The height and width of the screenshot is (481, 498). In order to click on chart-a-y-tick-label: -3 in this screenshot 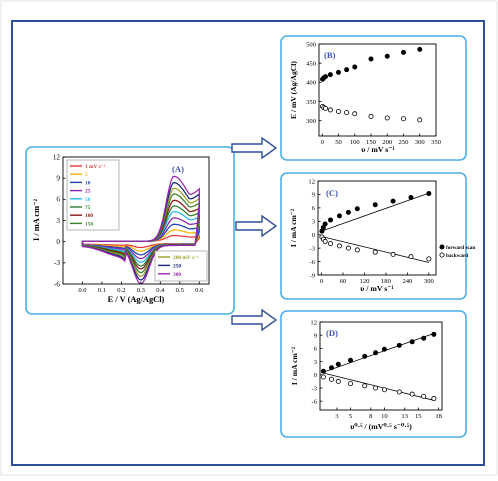, I will do `click(57, 263)`.